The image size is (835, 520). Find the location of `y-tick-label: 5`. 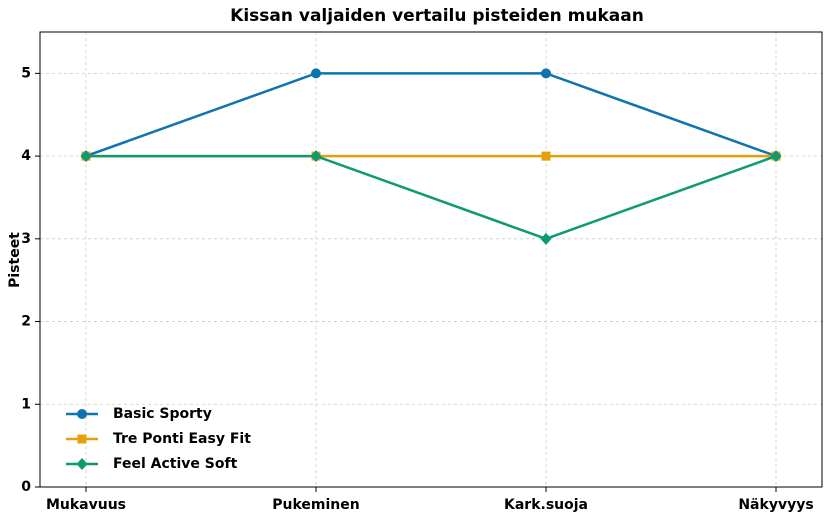

y-tick-label: 5 is located at coordinates (26, 73).